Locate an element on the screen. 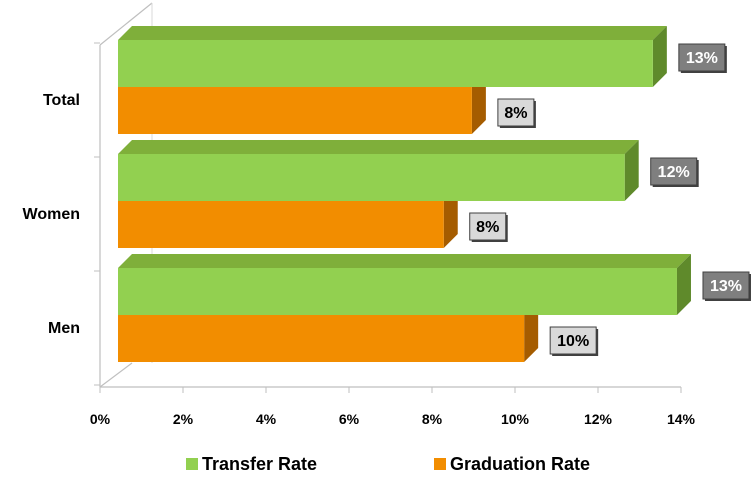 The height and width of the screenshot is (482, 751). legend: Transfer Rate Graduation Rate is located at coordinates (388, 464).